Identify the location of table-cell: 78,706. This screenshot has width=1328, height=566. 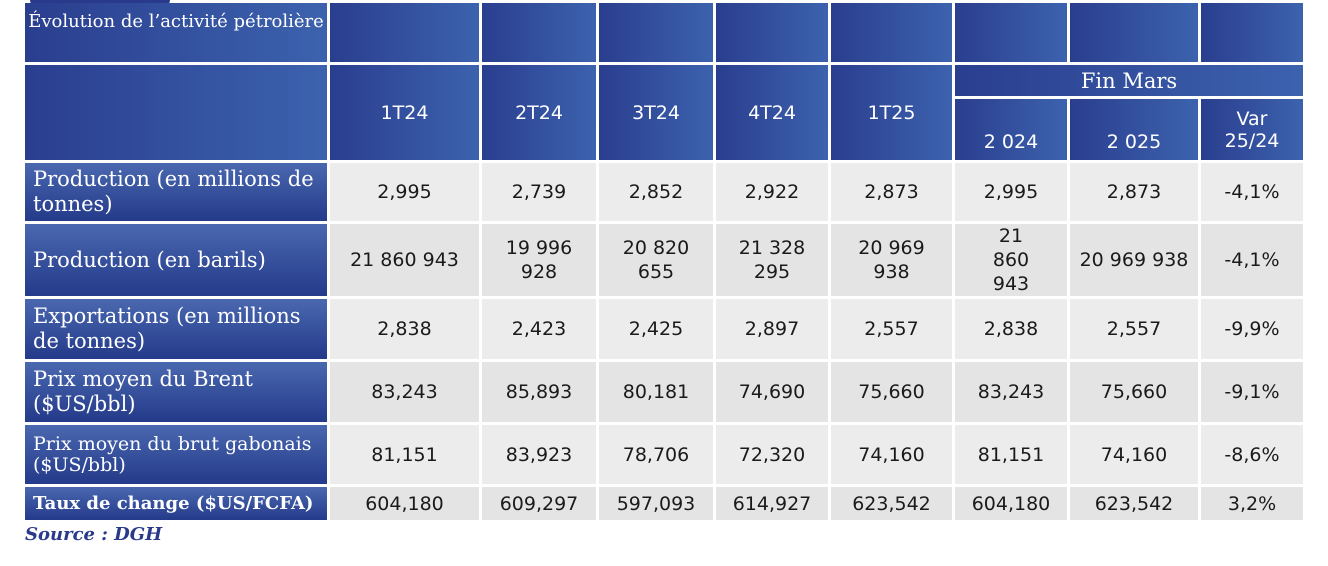
(657, 456).